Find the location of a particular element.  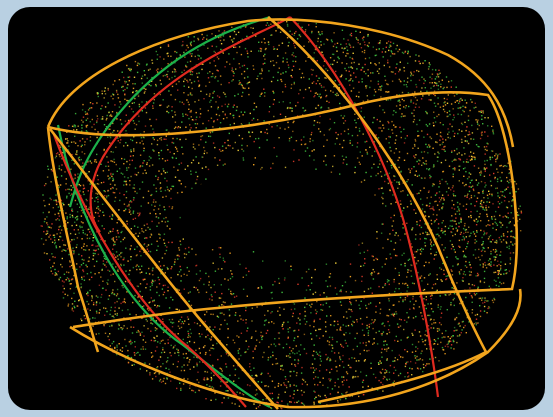

torus-hole is located at coordinates (278, 207).